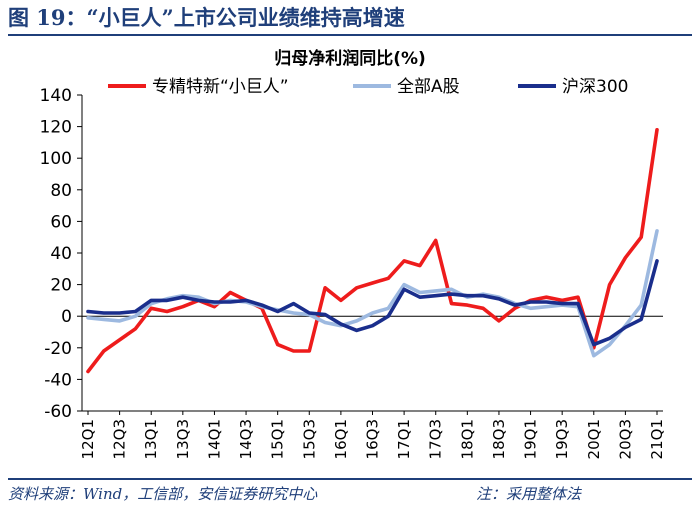  What do you see at coordinates (278, 439) in the screenshot?
I see `x-tick-label: 15Q1` at bounding box center [278, 439].